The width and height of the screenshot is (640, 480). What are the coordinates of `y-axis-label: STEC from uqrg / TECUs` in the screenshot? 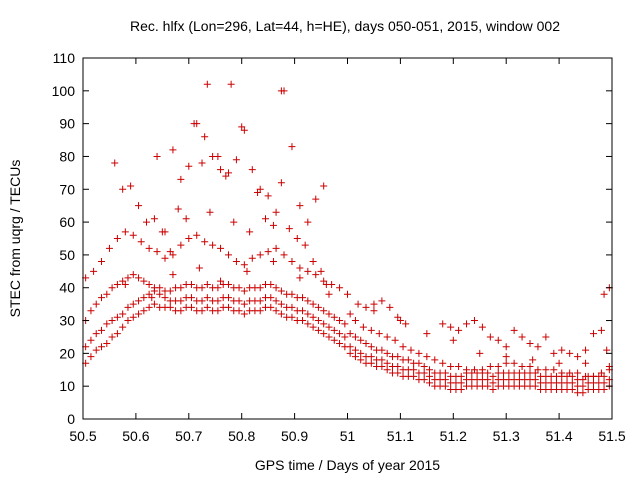 It's located at (15, 239).